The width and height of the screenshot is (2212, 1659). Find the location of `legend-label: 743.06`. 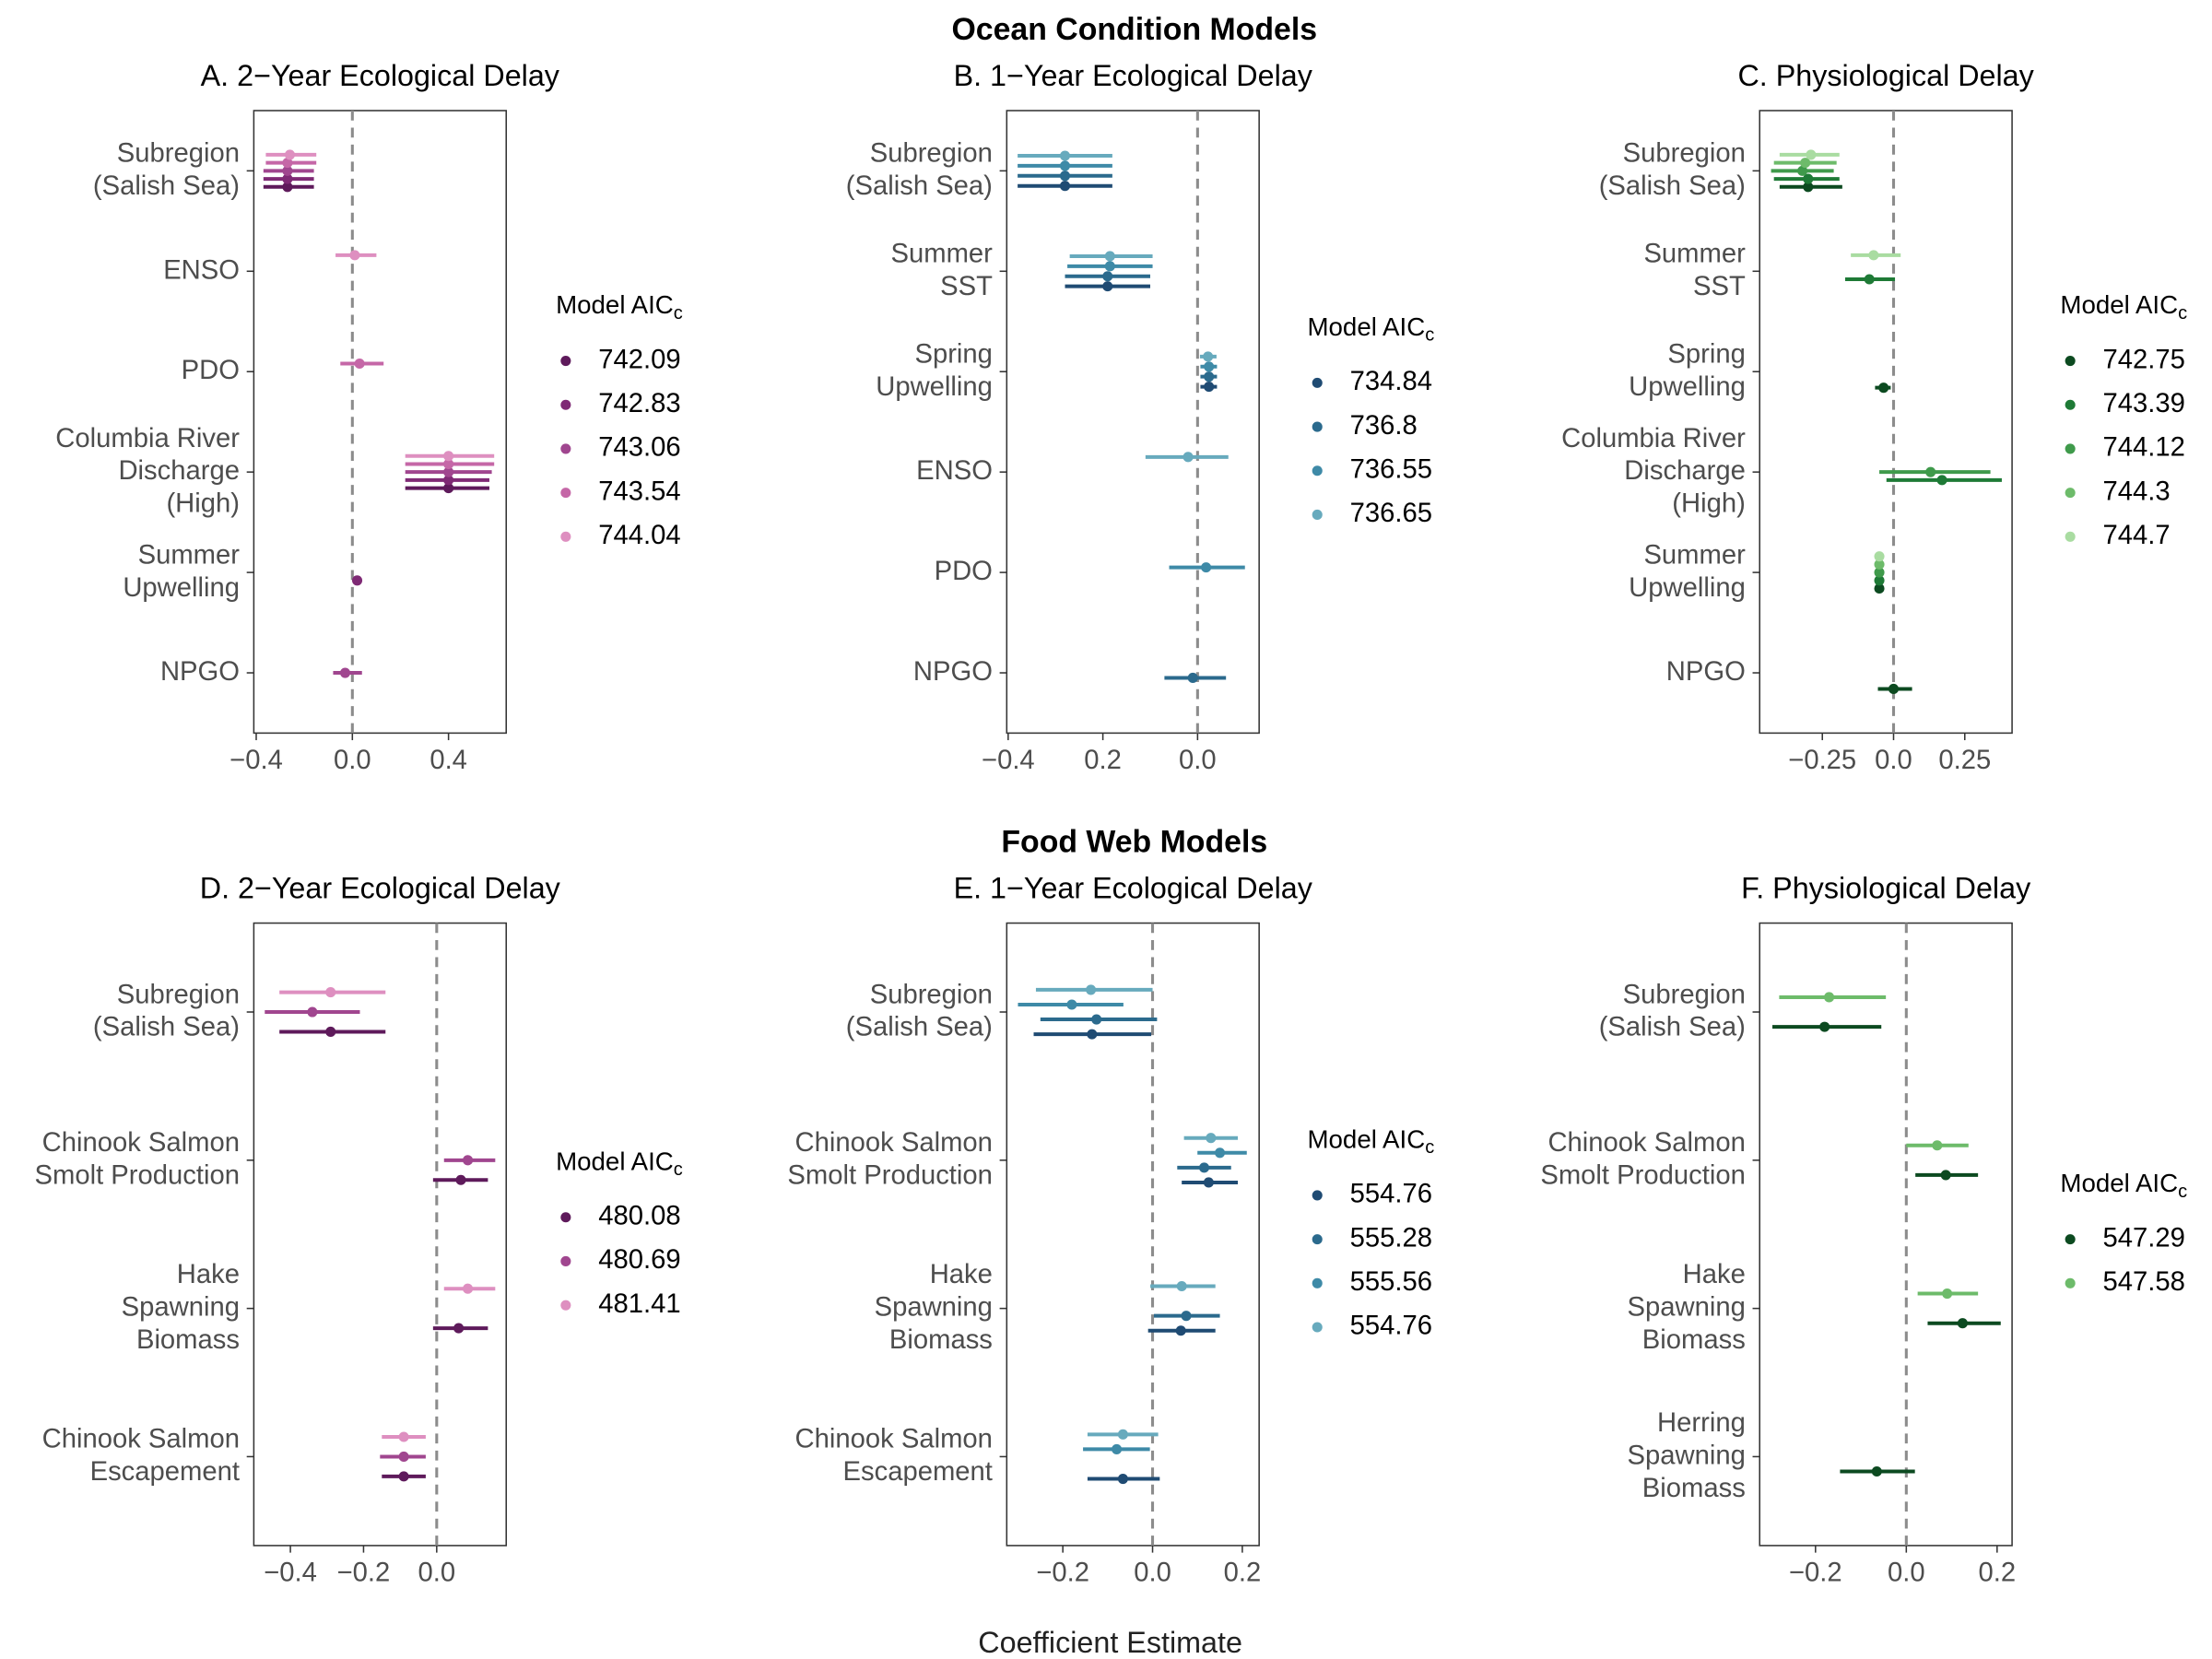

legend-label: 743.06 is located at coordinates (639, 448).